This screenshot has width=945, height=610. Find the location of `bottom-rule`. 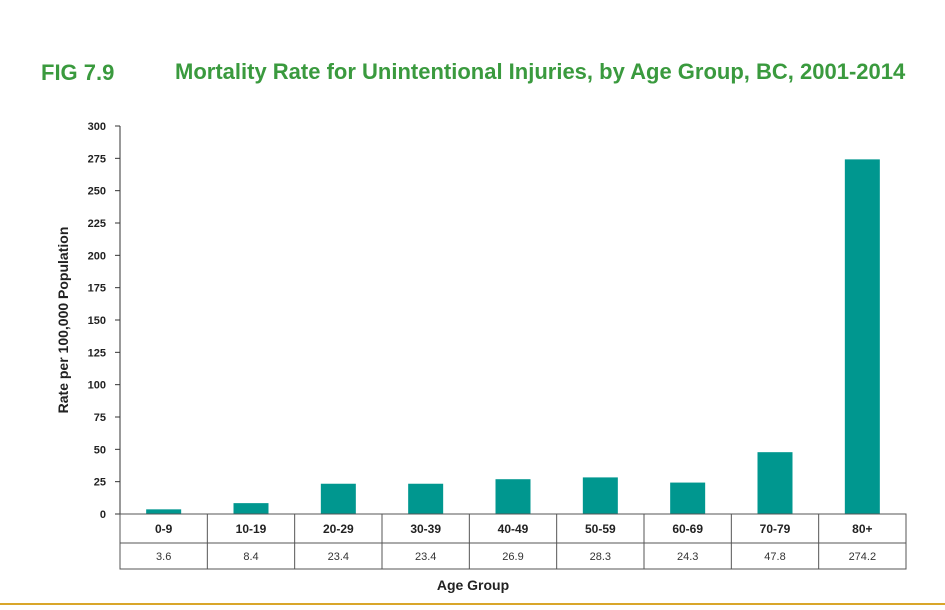

bottom-rule is located at coordinates (472, 604).